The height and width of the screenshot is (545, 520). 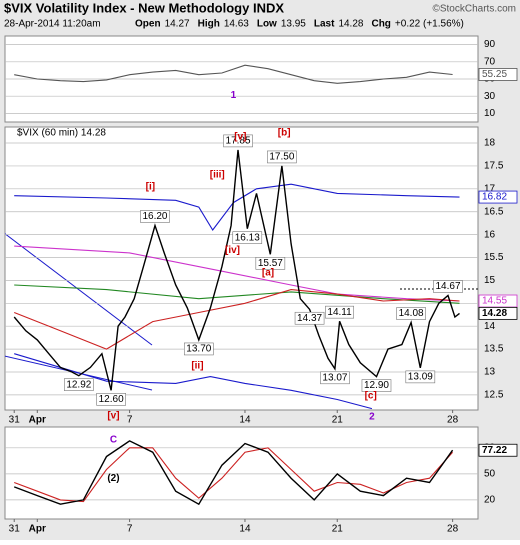 What do you see at coordinates (372, 417) in the screenshot?
I see `annotation: 2` at bounding box center [372, 417].